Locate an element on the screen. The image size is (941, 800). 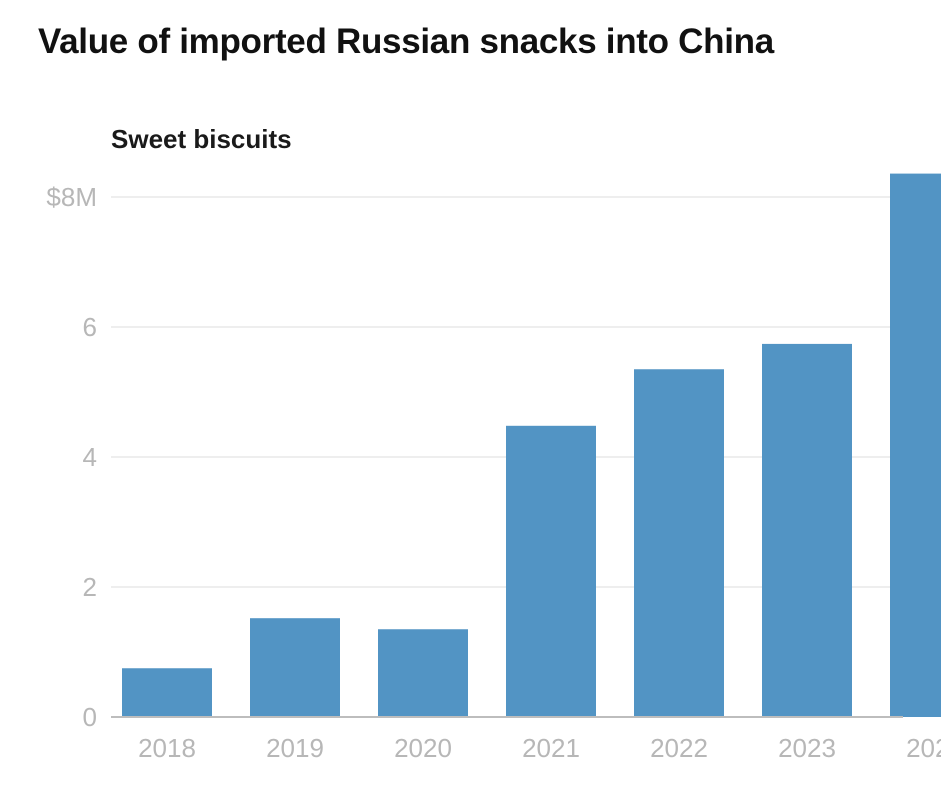
y-tick-label-4: 4 is located at coordinates (90, 457).